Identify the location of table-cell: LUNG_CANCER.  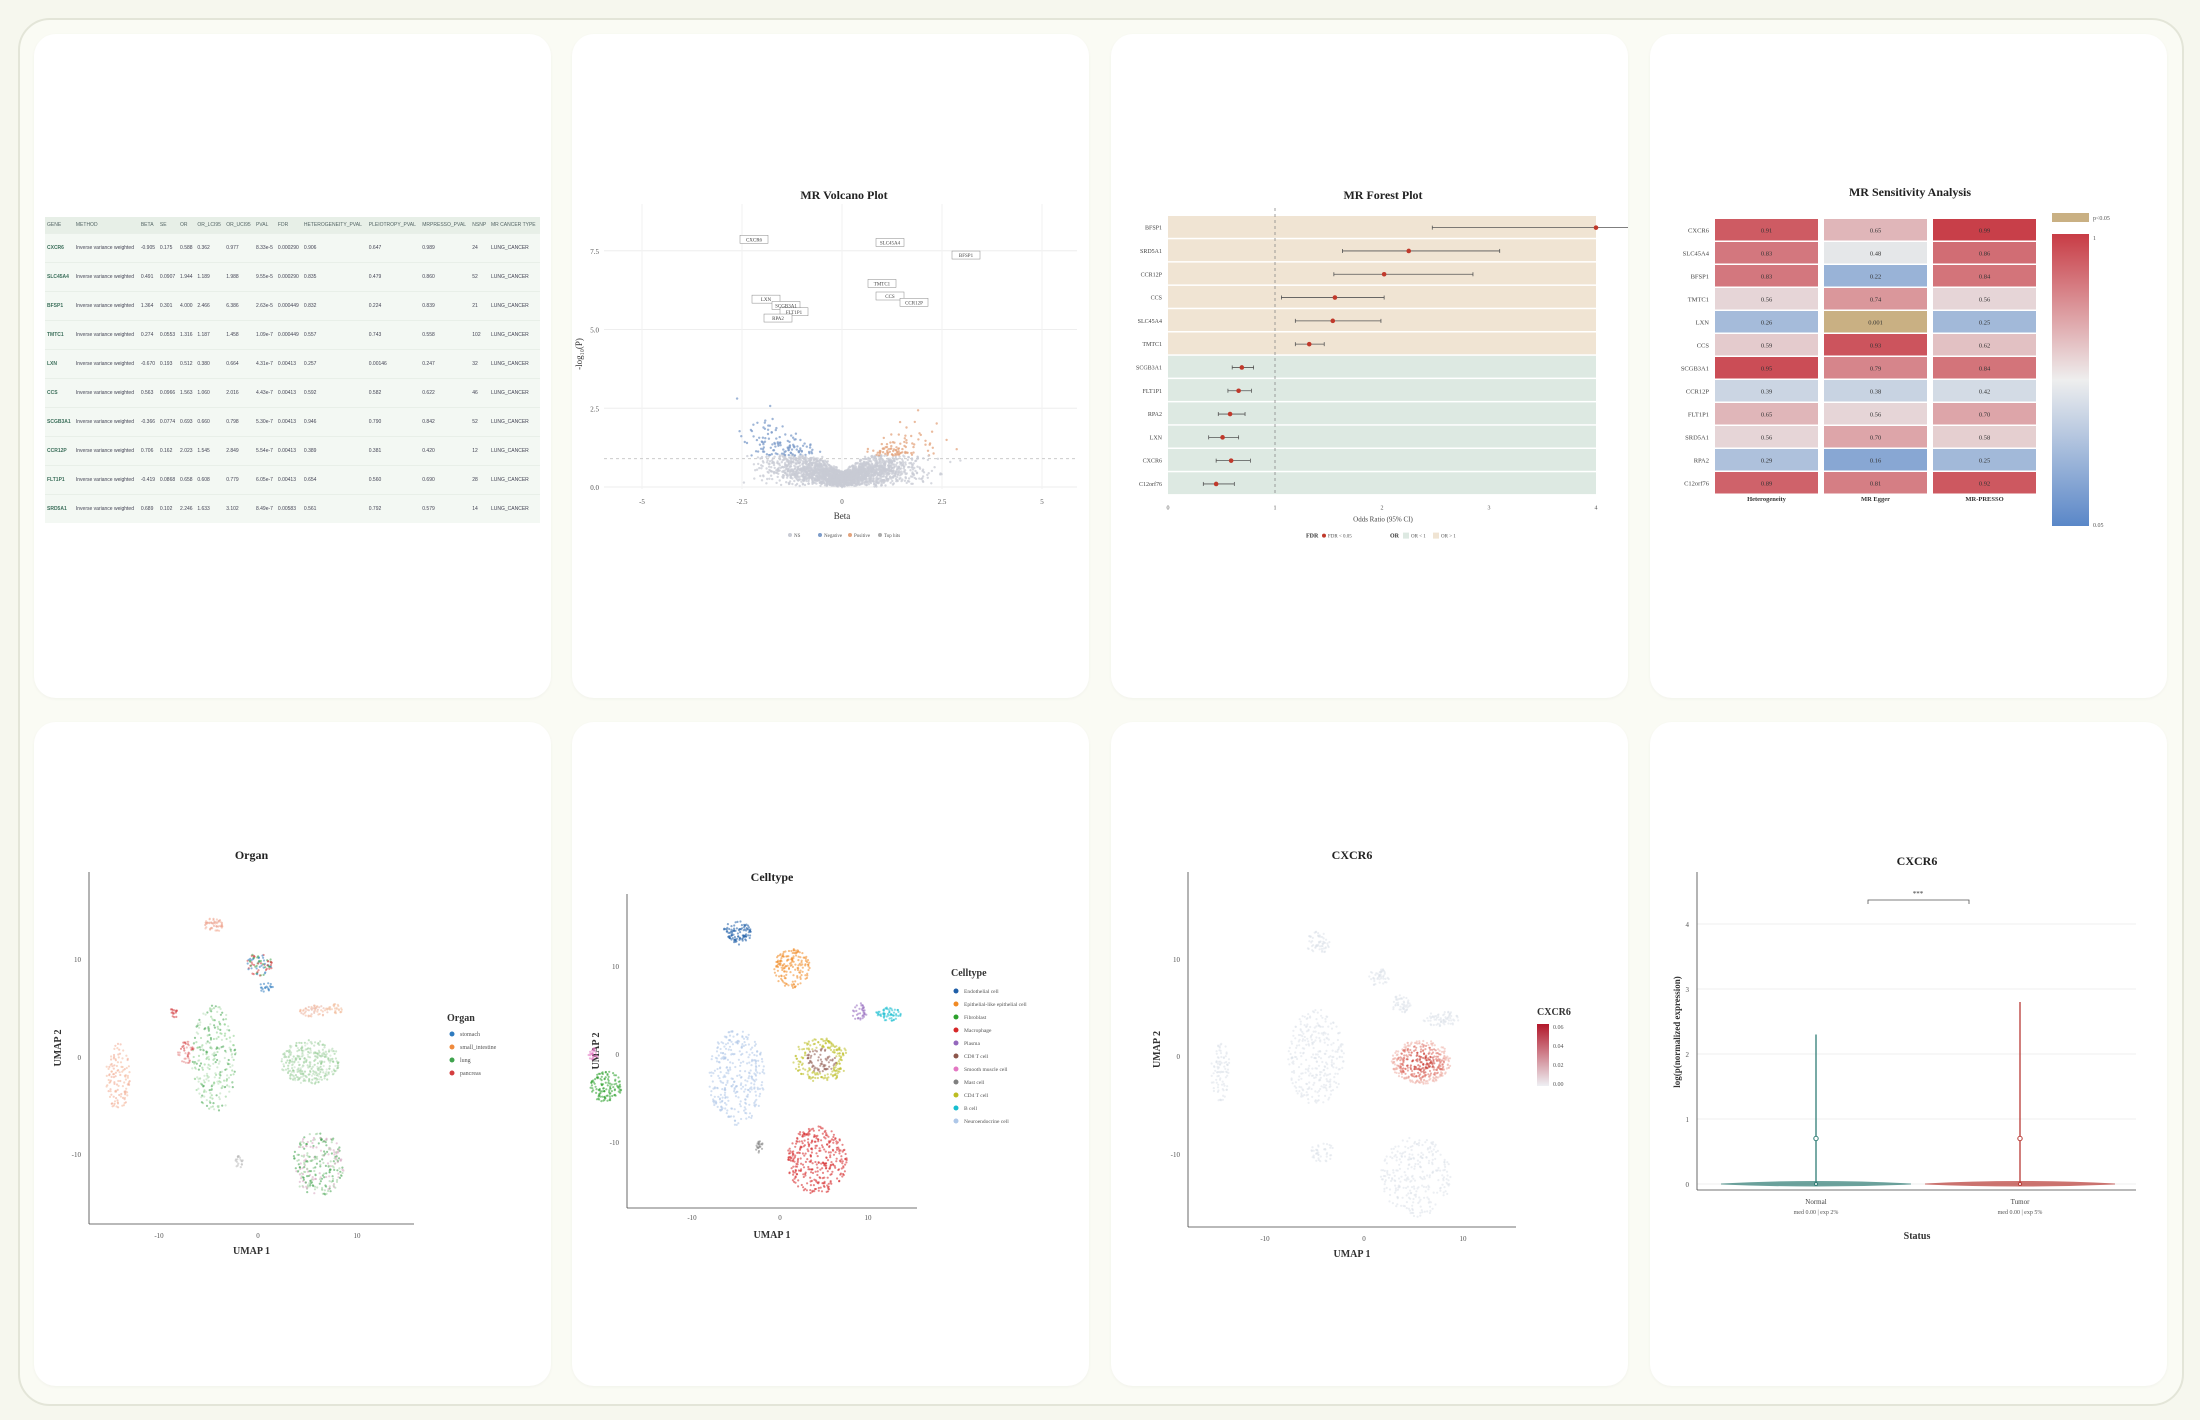
(514, 306).